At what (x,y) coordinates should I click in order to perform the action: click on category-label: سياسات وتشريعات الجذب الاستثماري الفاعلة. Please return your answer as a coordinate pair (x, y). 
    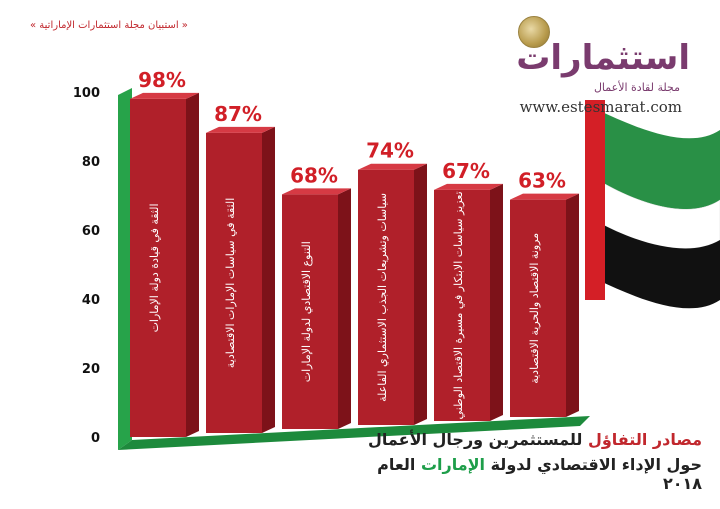
    Looking at the image, I should click on (382, 297).